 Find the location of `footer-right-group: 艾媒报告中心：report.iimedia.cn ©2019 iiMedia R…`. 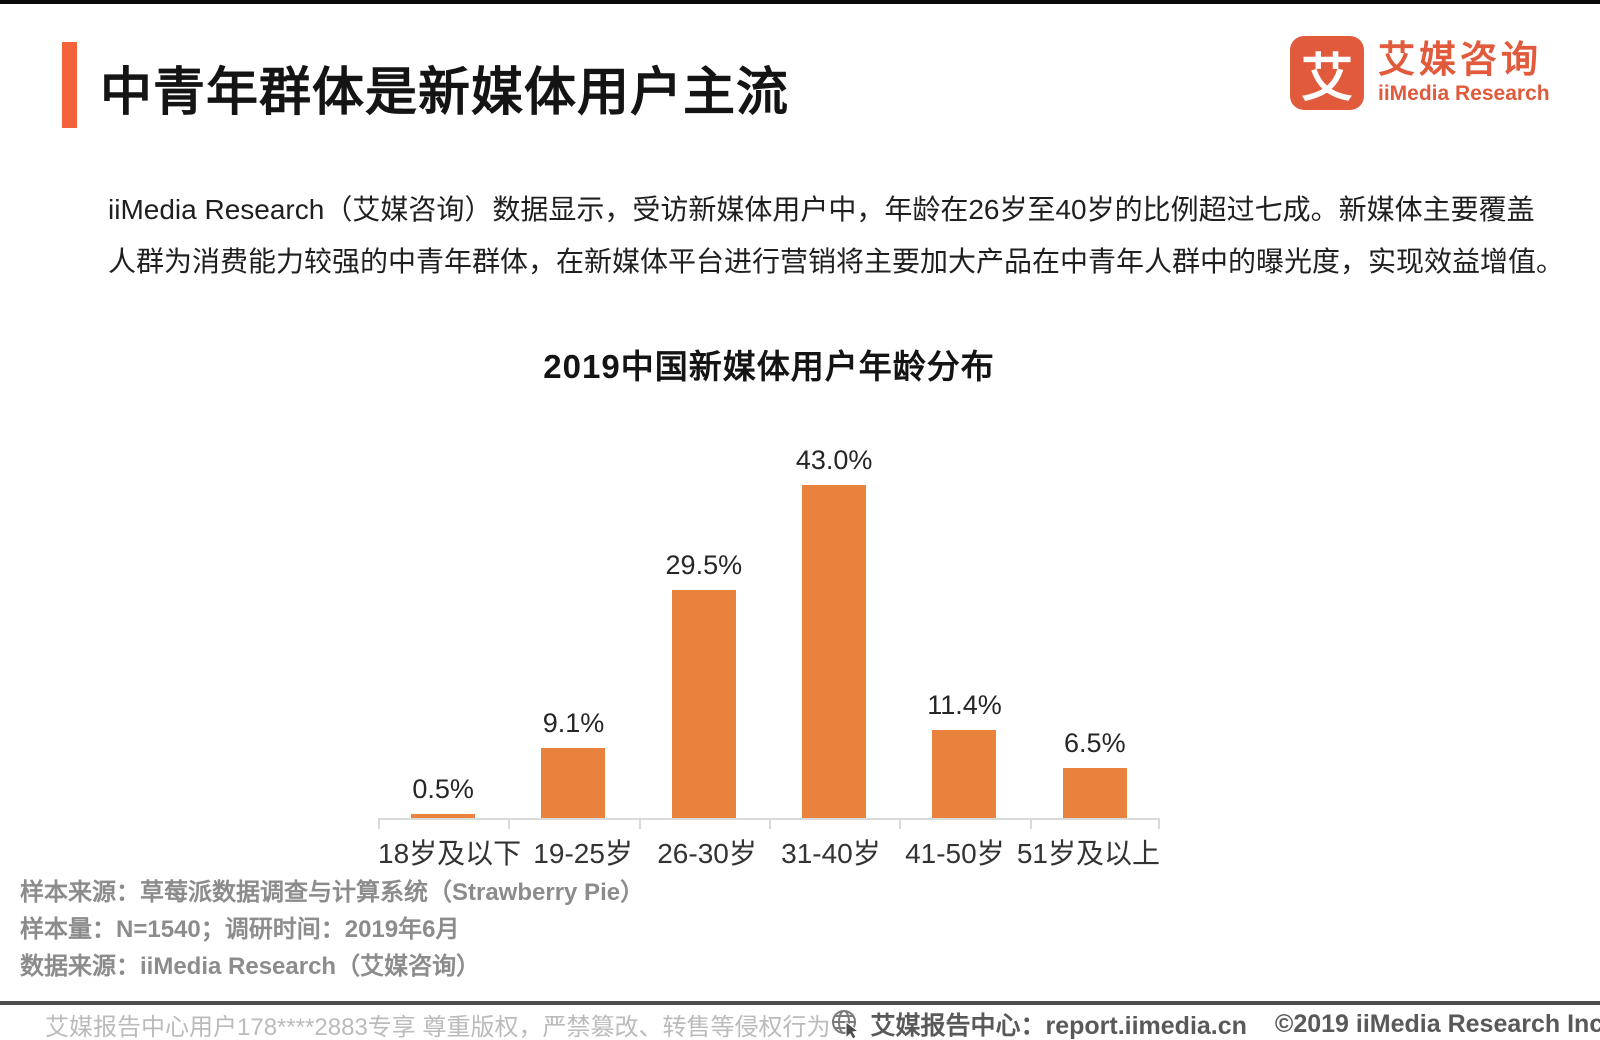

footer-right-group: 艾媒报告中心：report.iimedia.cn ©2019 iiMedia R… is located at coordinates (1215, 1023).